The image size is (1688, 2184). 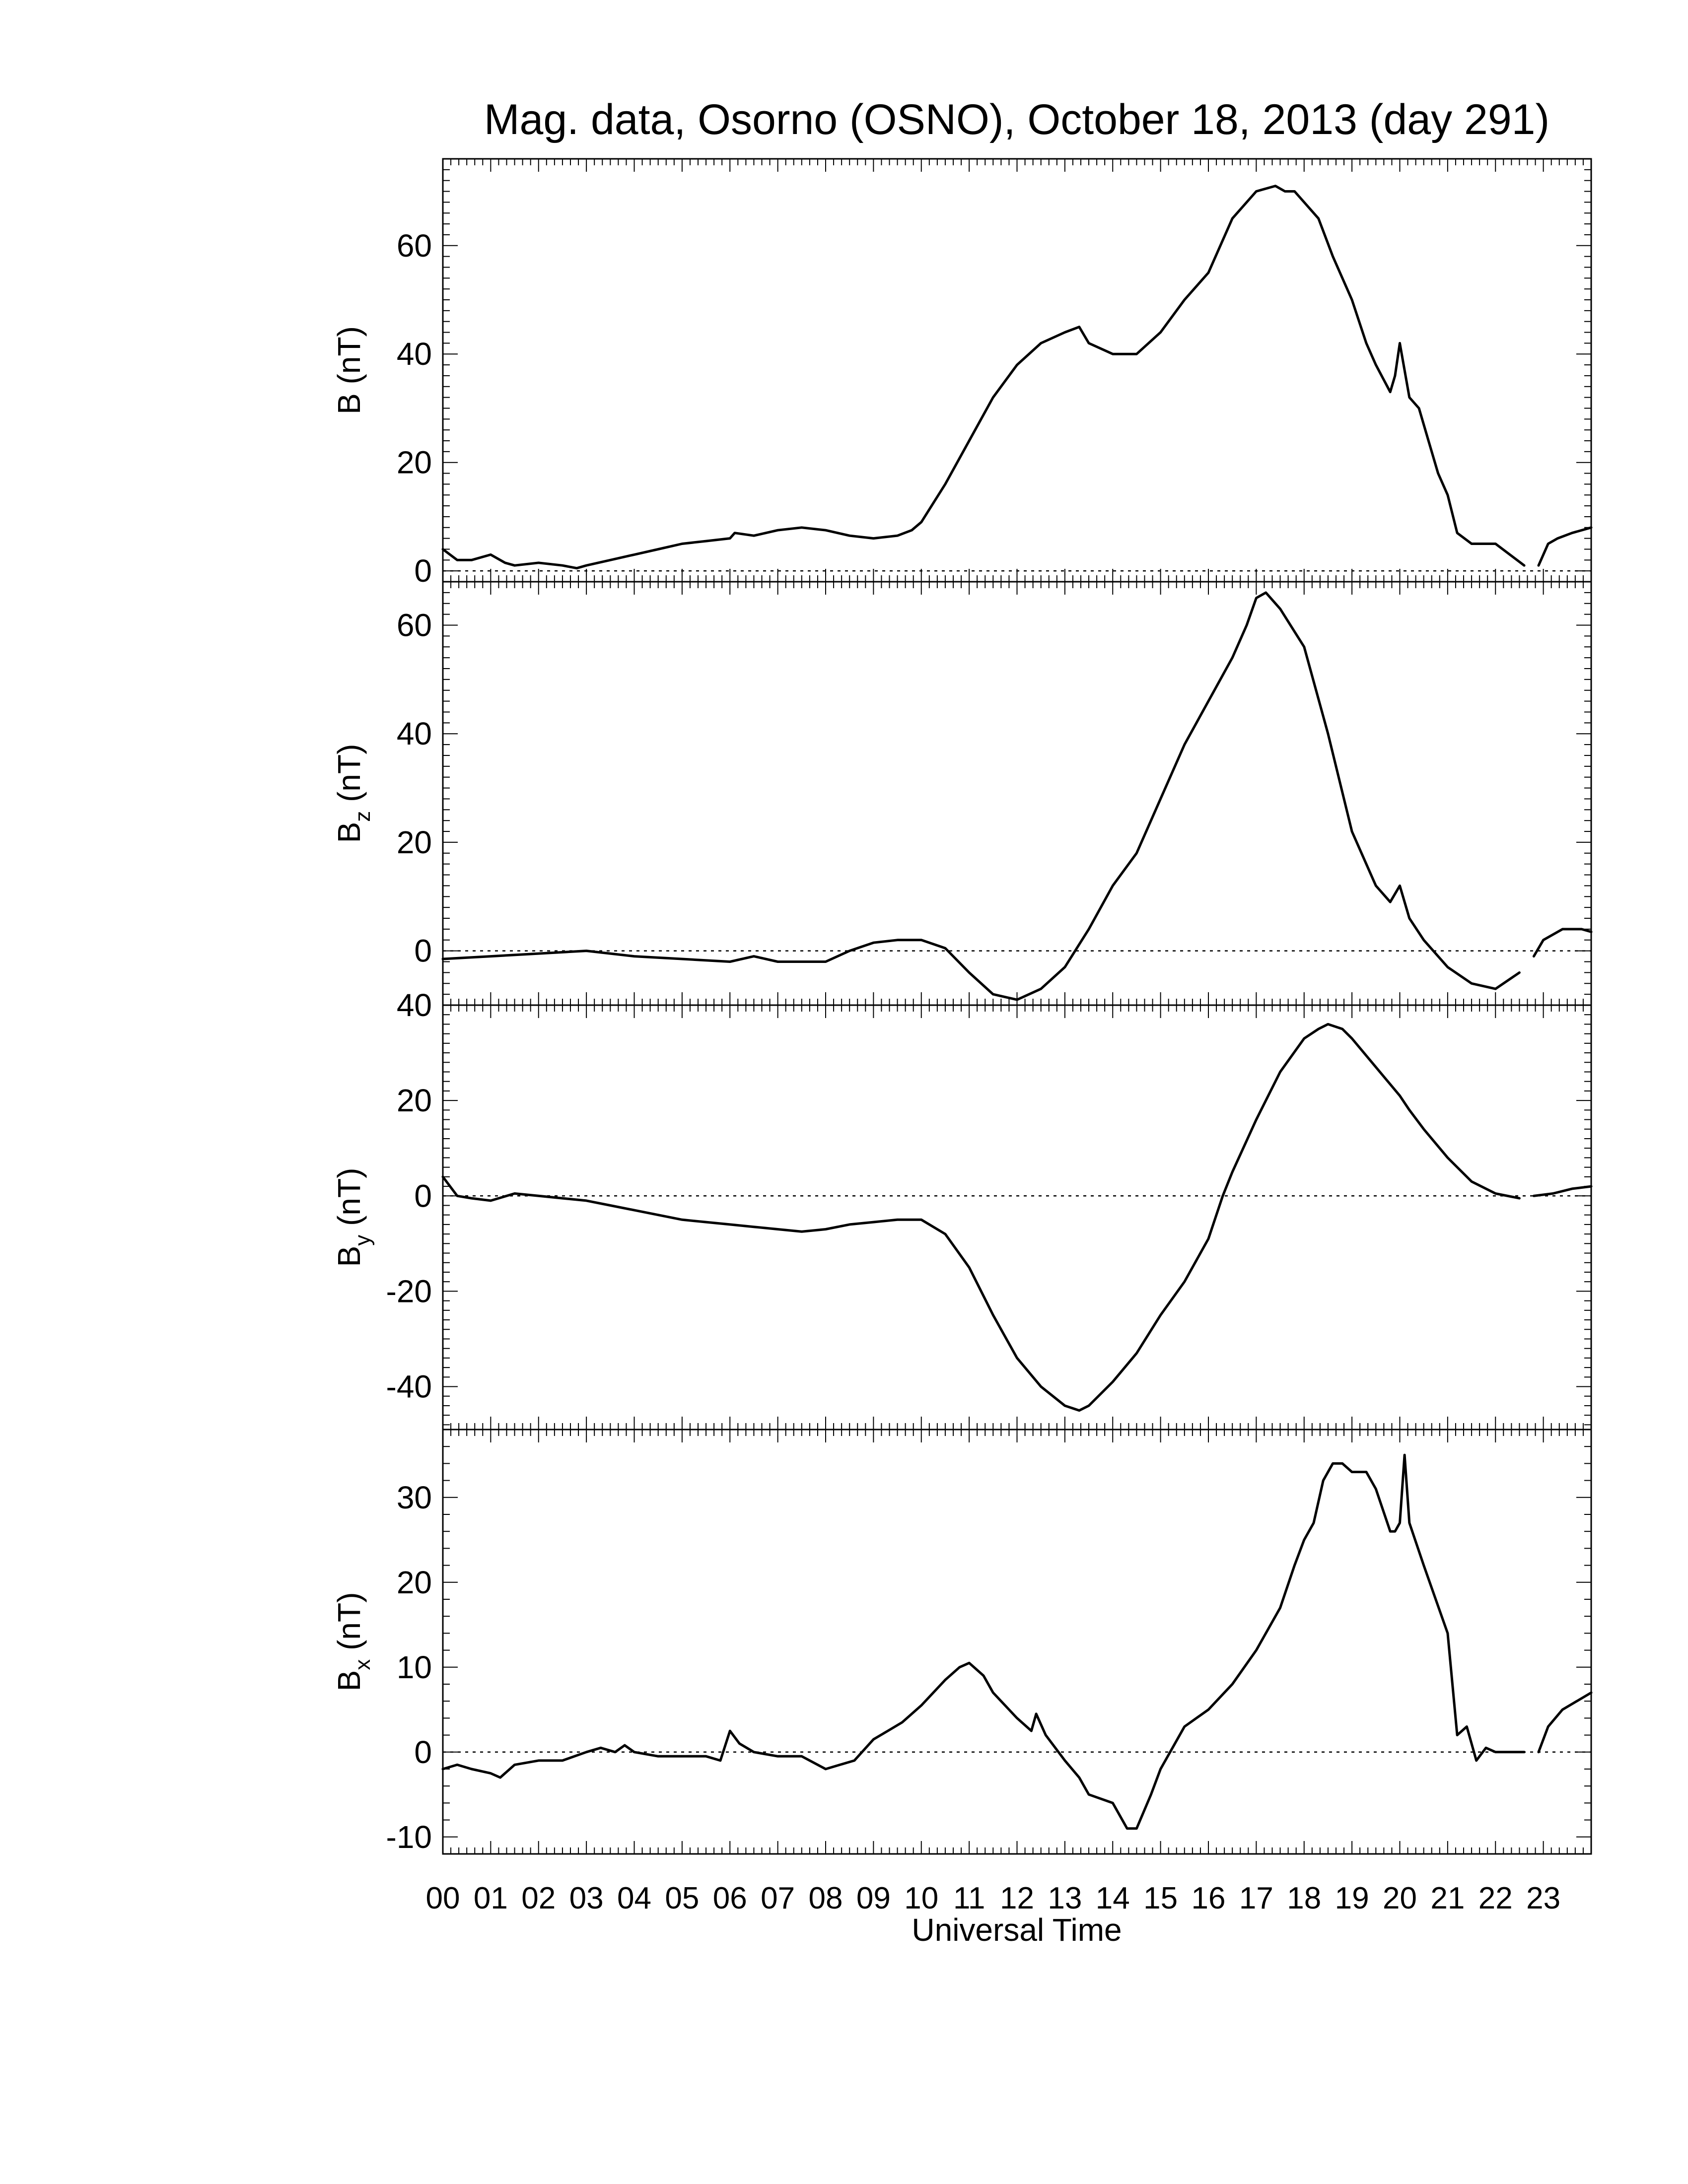 What do you see at coordinates (363, 816) in the screenshot?
I see `y-axis-label-subscript: z` at bounding box center [363, 816].